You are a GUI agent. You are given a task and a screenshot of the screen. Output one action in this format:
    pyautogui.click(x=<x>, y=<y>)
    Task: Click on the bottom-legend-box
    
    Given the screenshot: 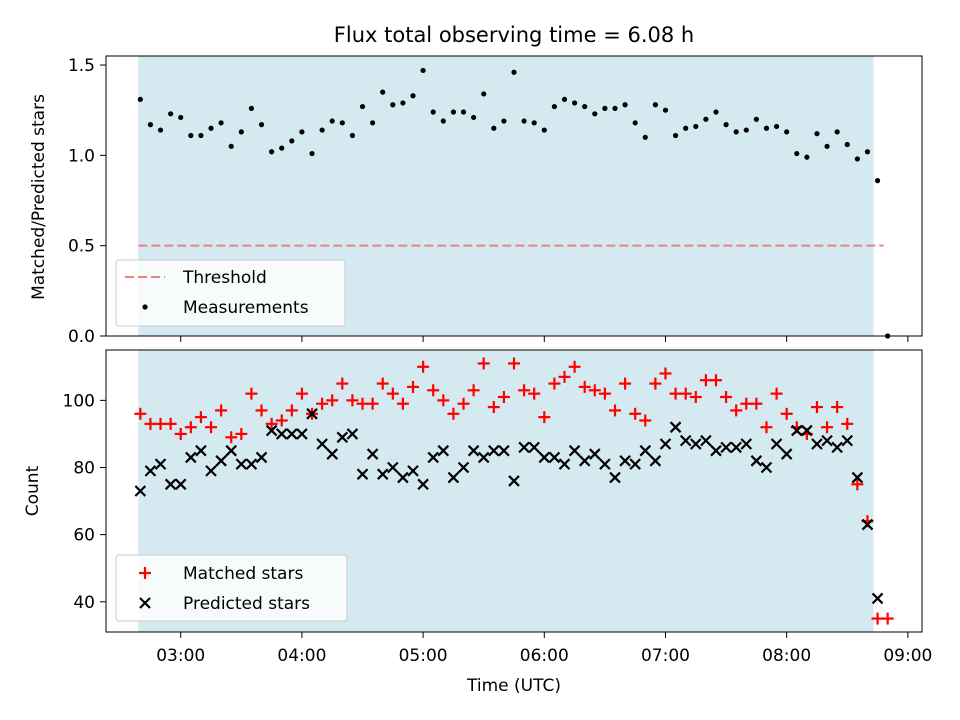 What is the action you would take?
    pyautogui.click(x=231, y=588)
    